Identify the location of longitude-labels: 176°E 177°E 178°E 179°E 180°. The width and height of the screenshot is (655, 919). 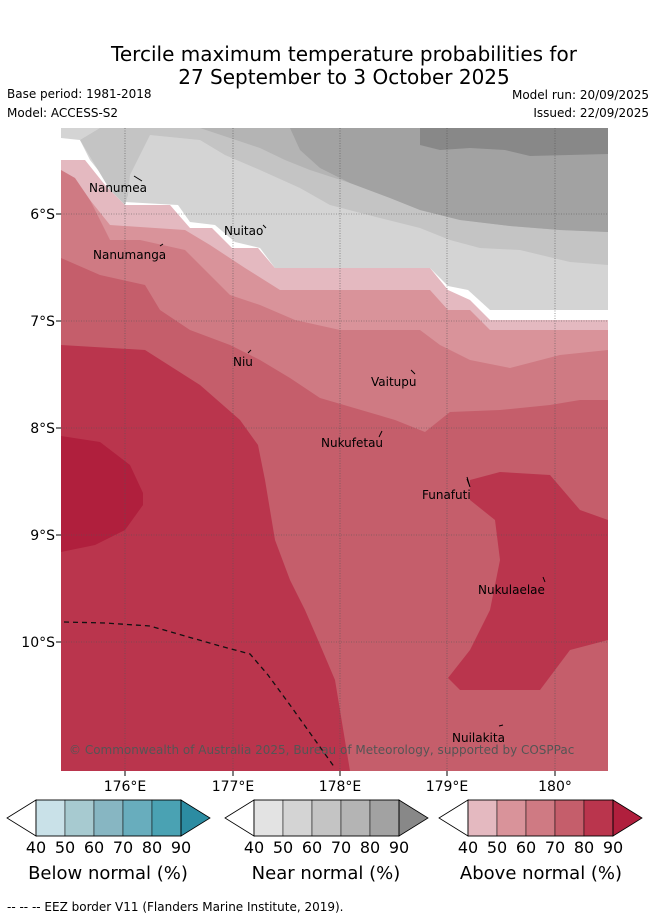
(338, 787).